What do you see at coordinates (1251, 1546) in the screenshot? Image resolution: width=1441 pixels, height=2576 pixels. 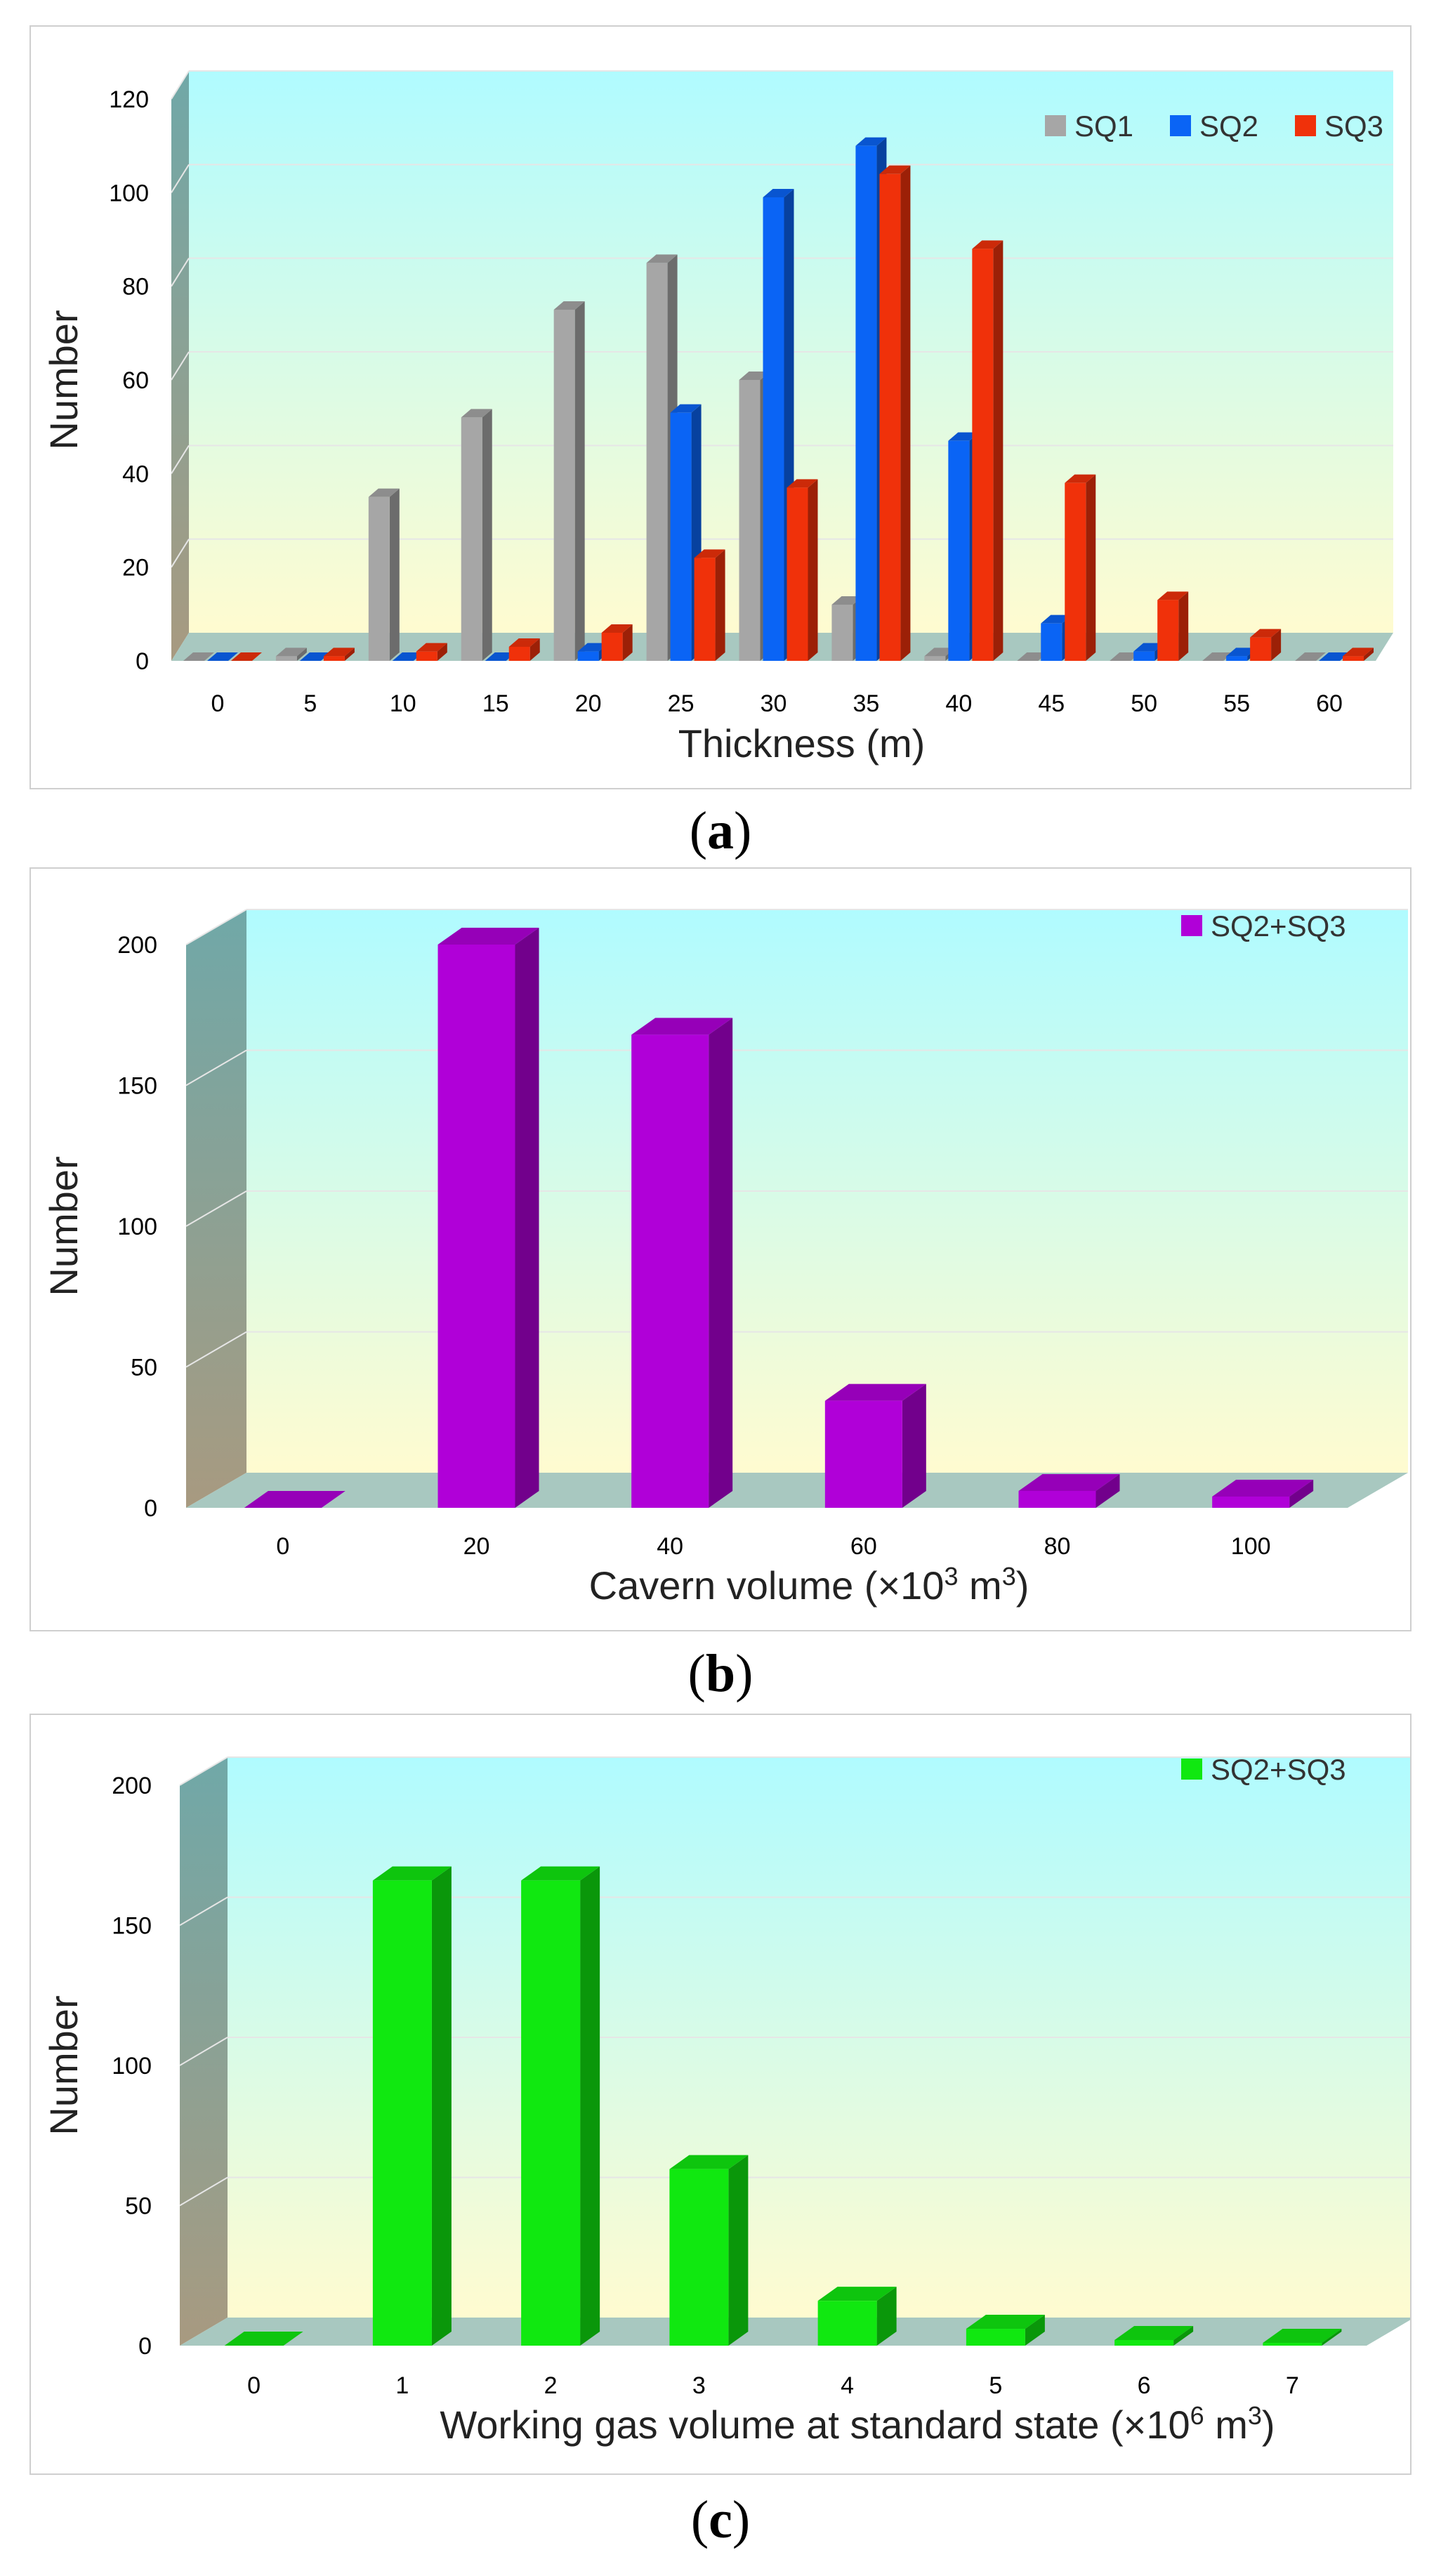 I see `x-tick-label: 100` at bounding box center [1251, 1546].